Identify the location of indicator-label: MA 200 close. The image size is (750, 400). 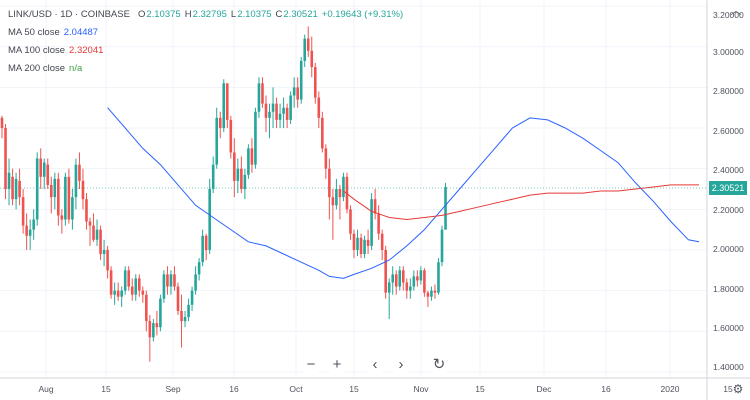
(37, 69).